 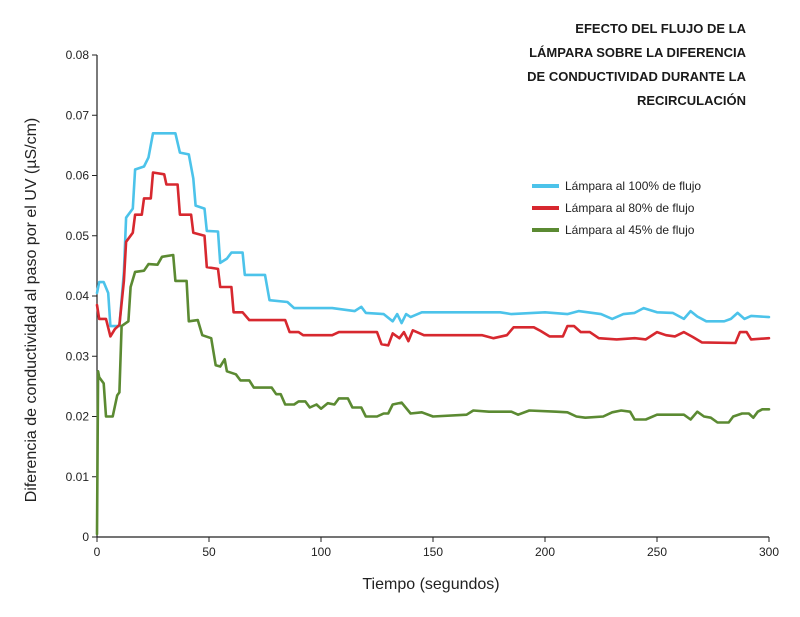 What do you see at coordinates (638, 52) in the screenshot?
I see `chart-title-line-2: LÁMPARA SOBRE LA DIFERENCIA` at bounding box center [638, 52].